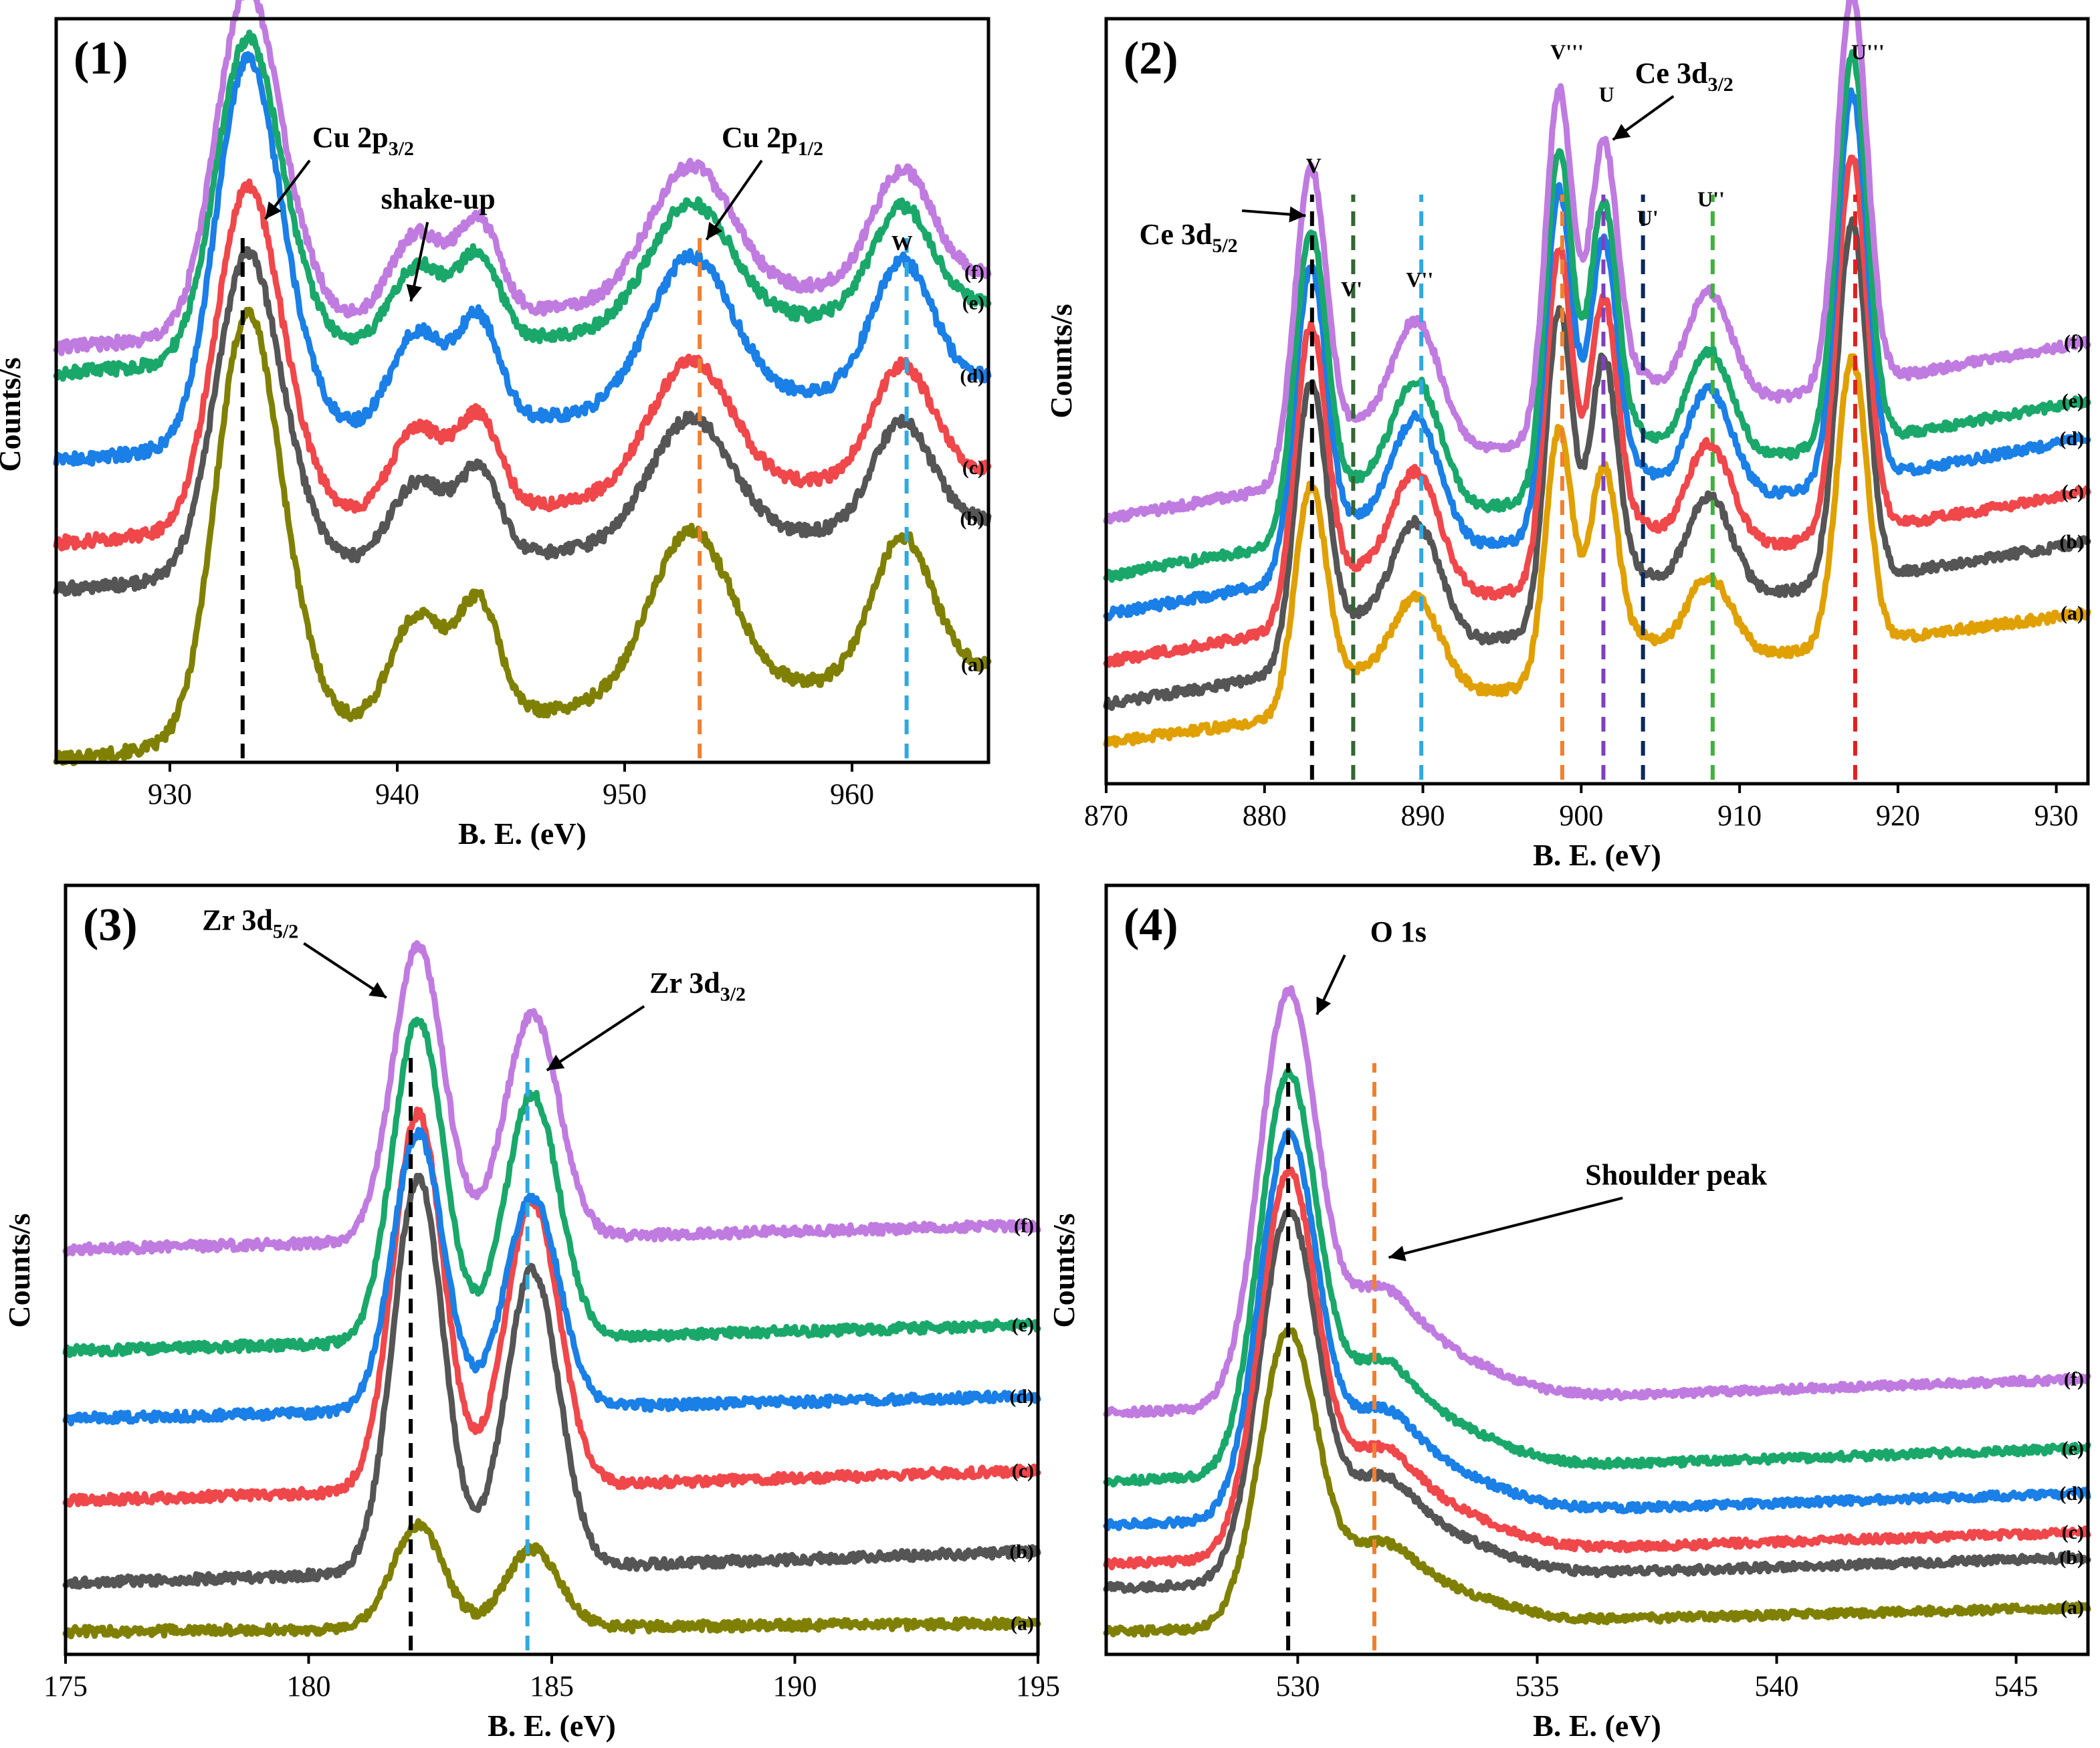  Describe the element at coordinates (1711, 199) in the screenshot. I see `peak-label: U''` at that location.